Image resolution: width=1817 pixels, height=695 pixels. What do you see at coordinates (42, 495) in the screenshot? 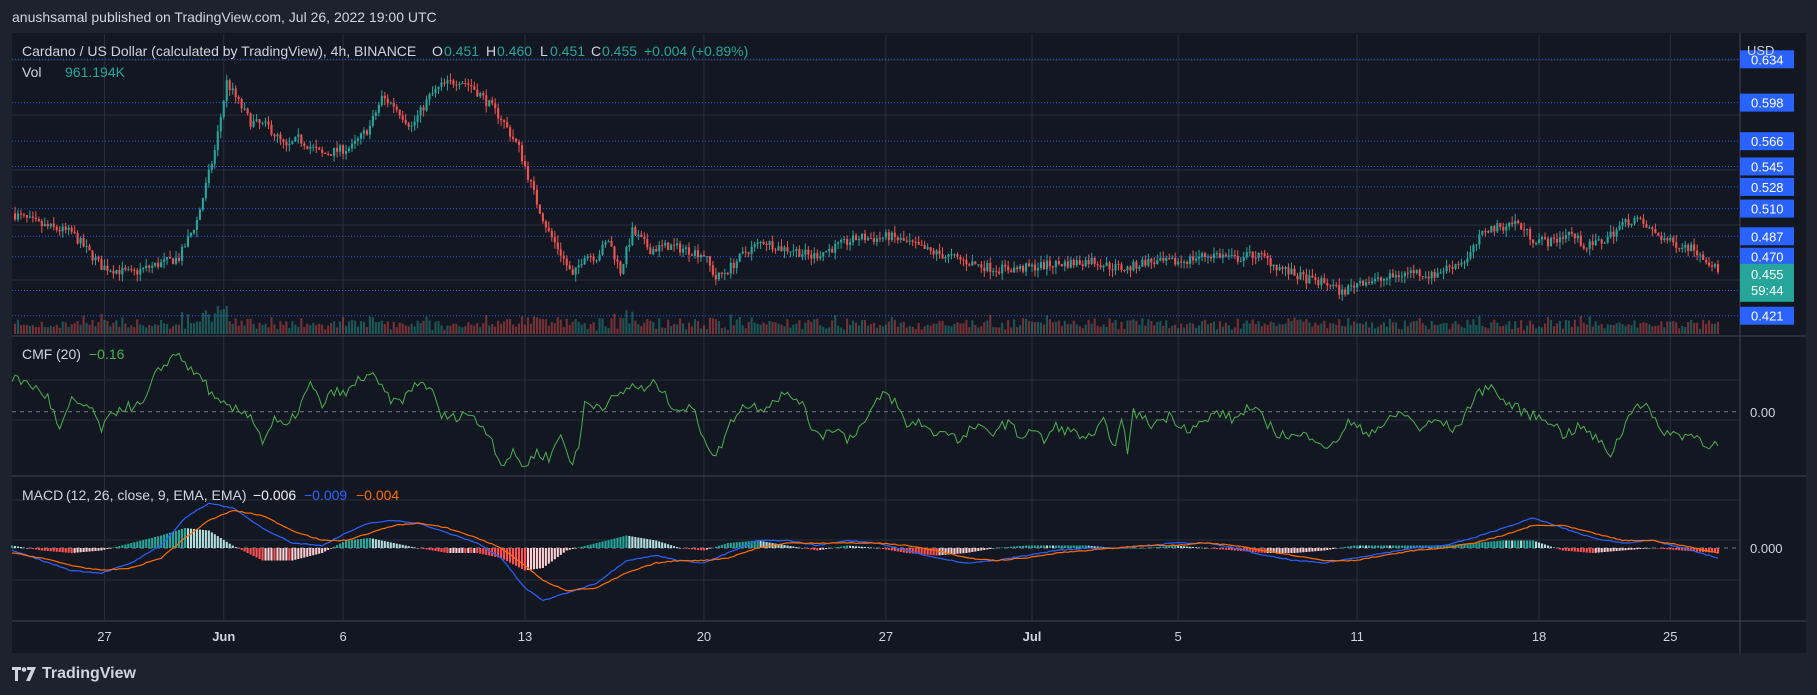
I see `macd-title: MACD` at bounding box center [42, 495].